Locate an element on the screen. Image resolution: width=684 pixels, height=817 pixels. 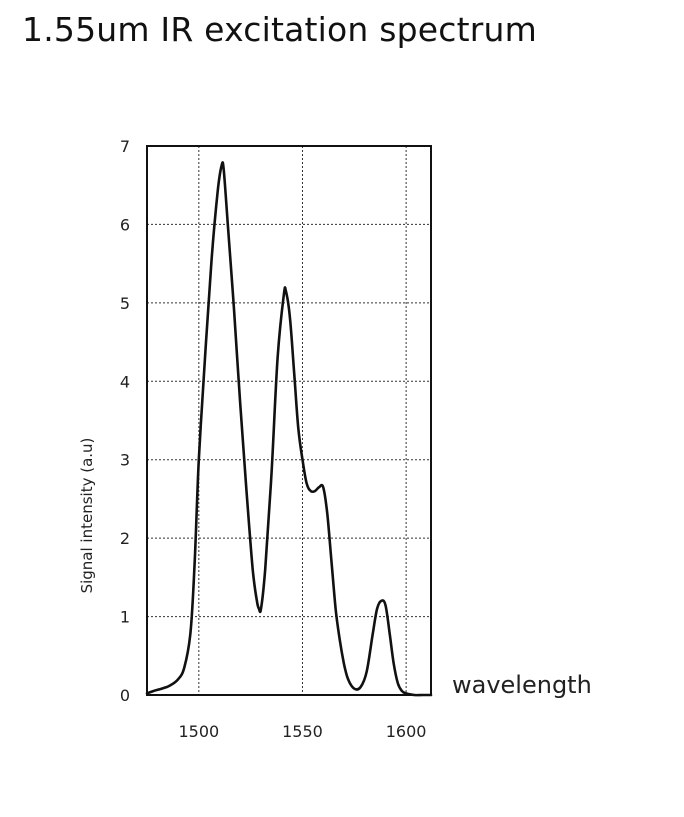
y-axis-label: Signal intensity (a.u) is located at coordinates (87, 516).